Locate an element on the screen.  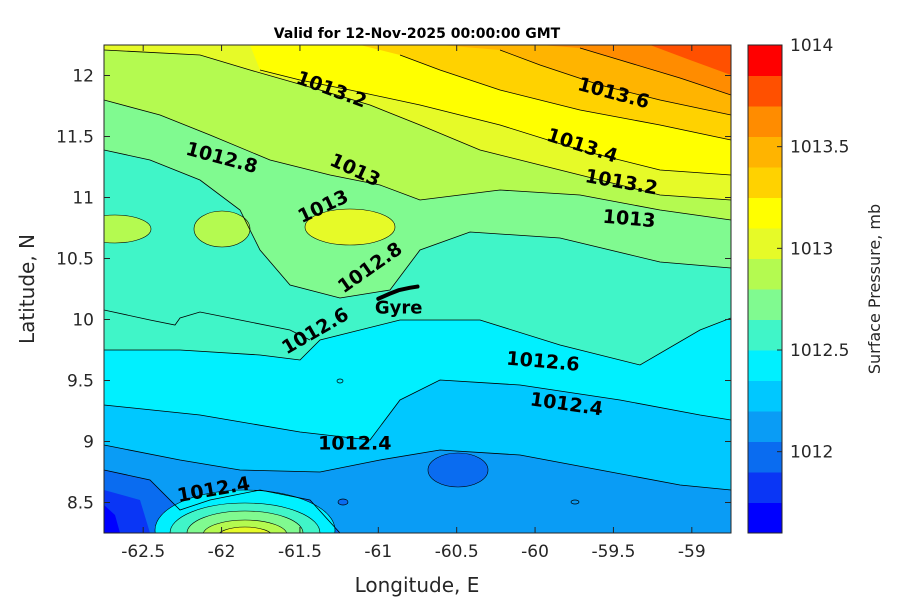
tiny-contour-b is located at coordinates (343, 502).